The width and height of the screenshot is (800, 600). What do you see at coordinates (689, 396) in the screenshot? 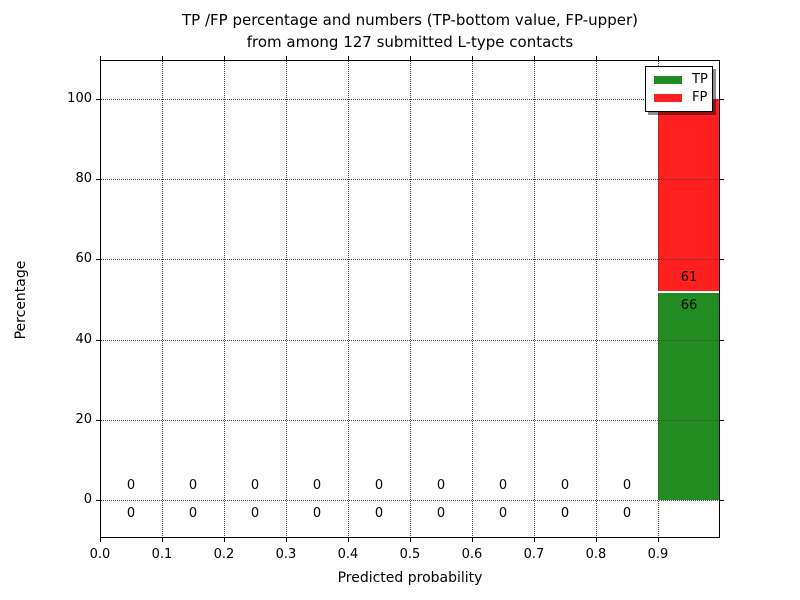
I see `bar-segment-tp` at bounding box center [689, 396].